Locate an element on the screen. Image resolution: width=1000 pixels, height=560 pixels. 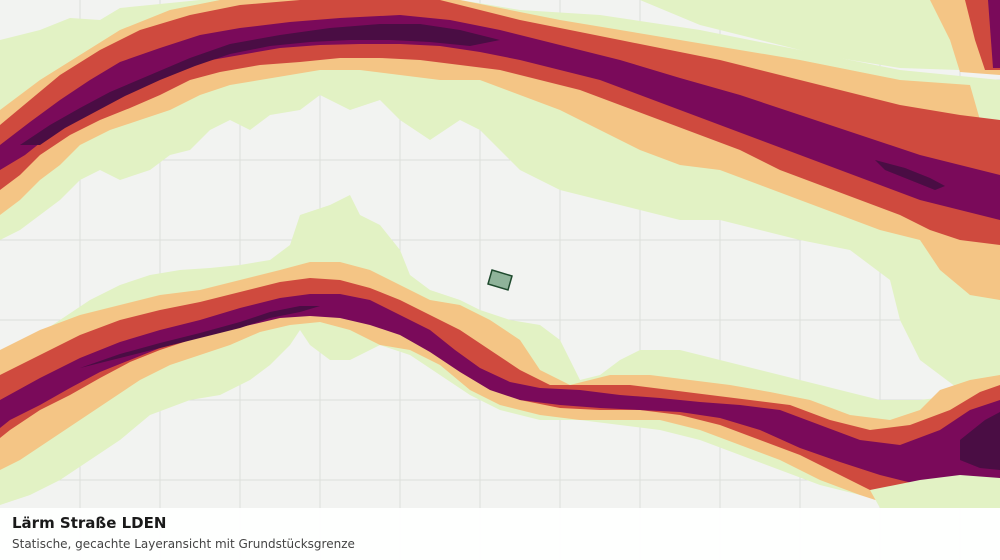
noise-zone-purple-ne is located at coordinates (994, 34).